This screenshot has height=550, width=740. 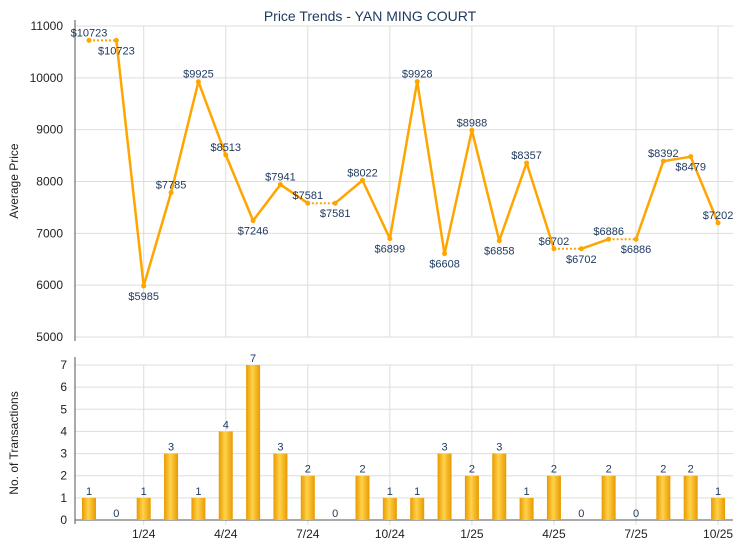 What do you see at coordinates (554, 534) in the screenshot?
I see `x-tick-label: 4/25` at bounding box center [554, 534].